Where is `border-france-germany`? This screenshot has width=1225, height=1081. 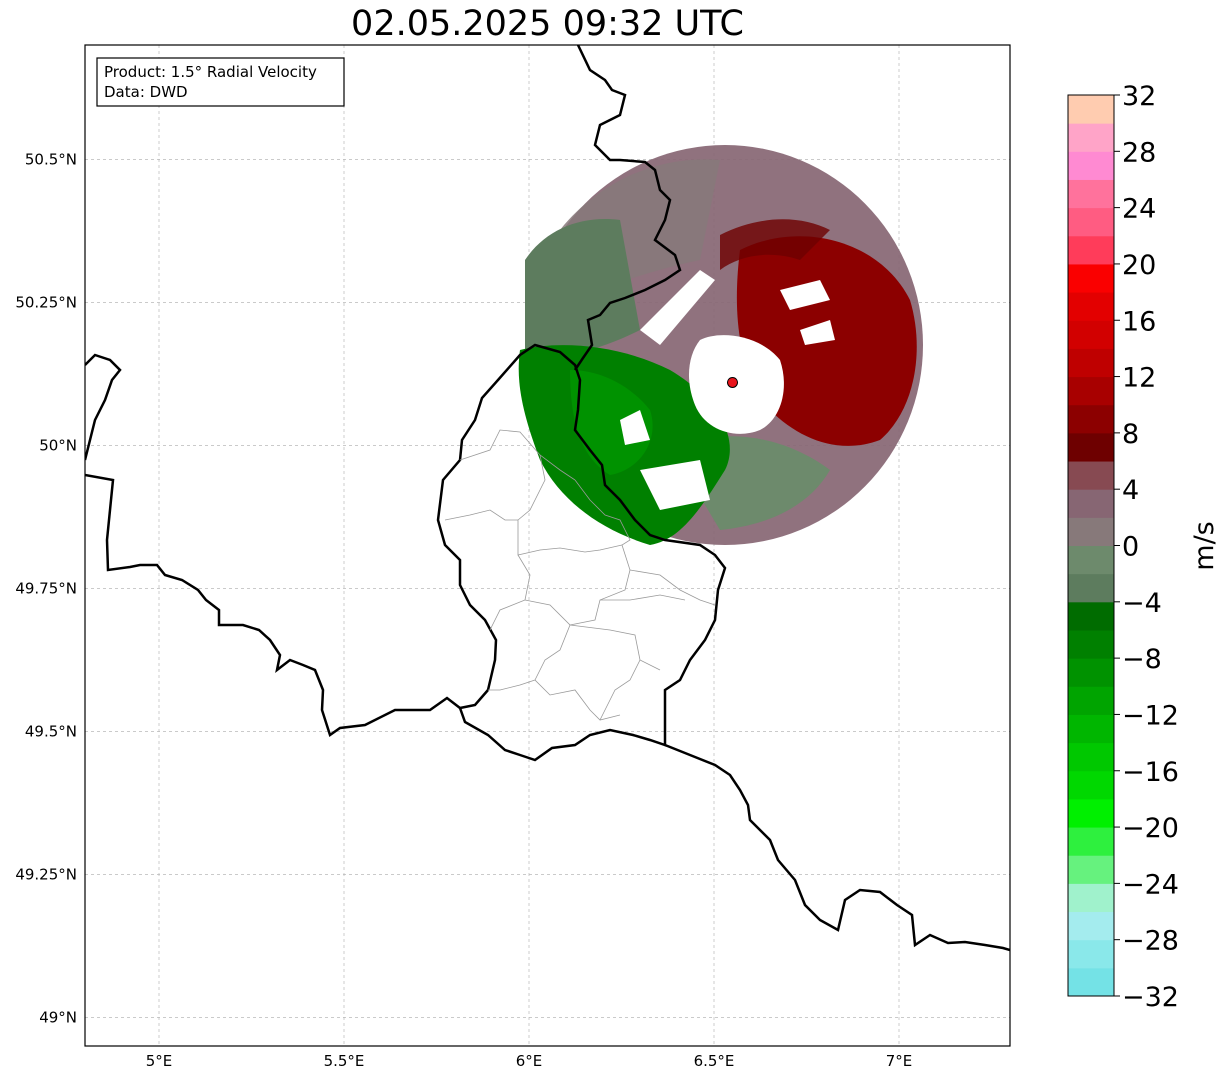
border-france-germany is located at coordinates (837, 847).